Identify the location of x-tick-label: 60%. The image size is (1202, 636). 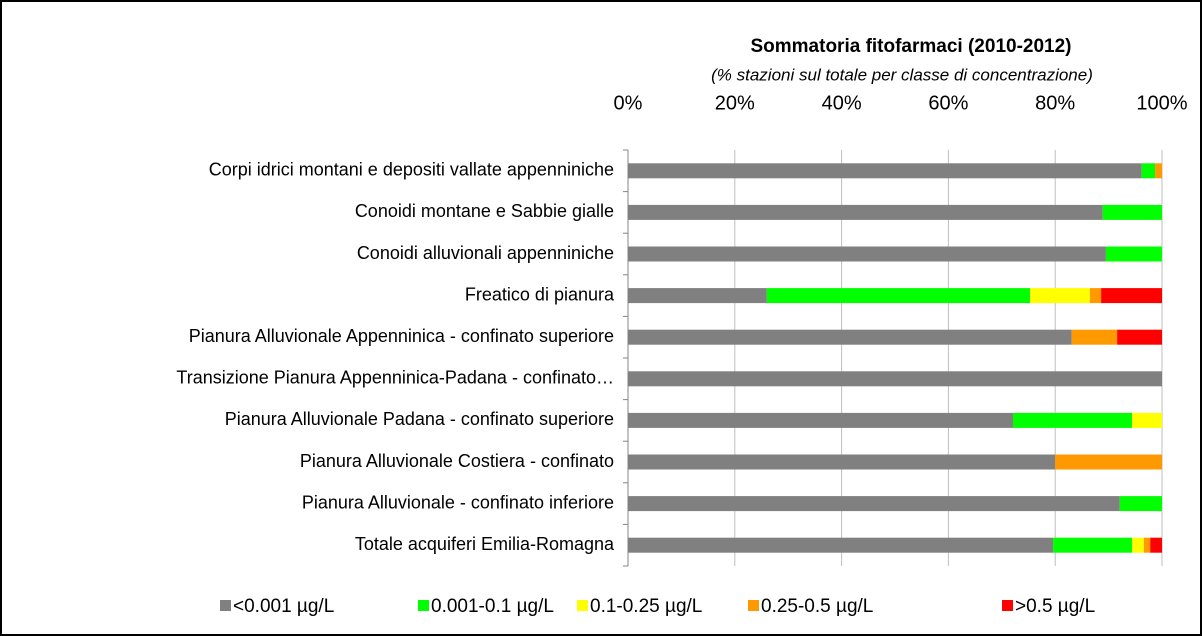
(948, 103).